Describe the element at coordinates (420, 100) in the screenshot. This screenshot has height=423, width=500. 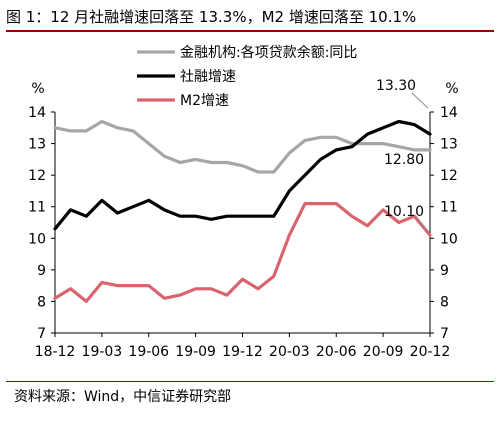
I see `annotation-social-financing-end-leader` at that location.